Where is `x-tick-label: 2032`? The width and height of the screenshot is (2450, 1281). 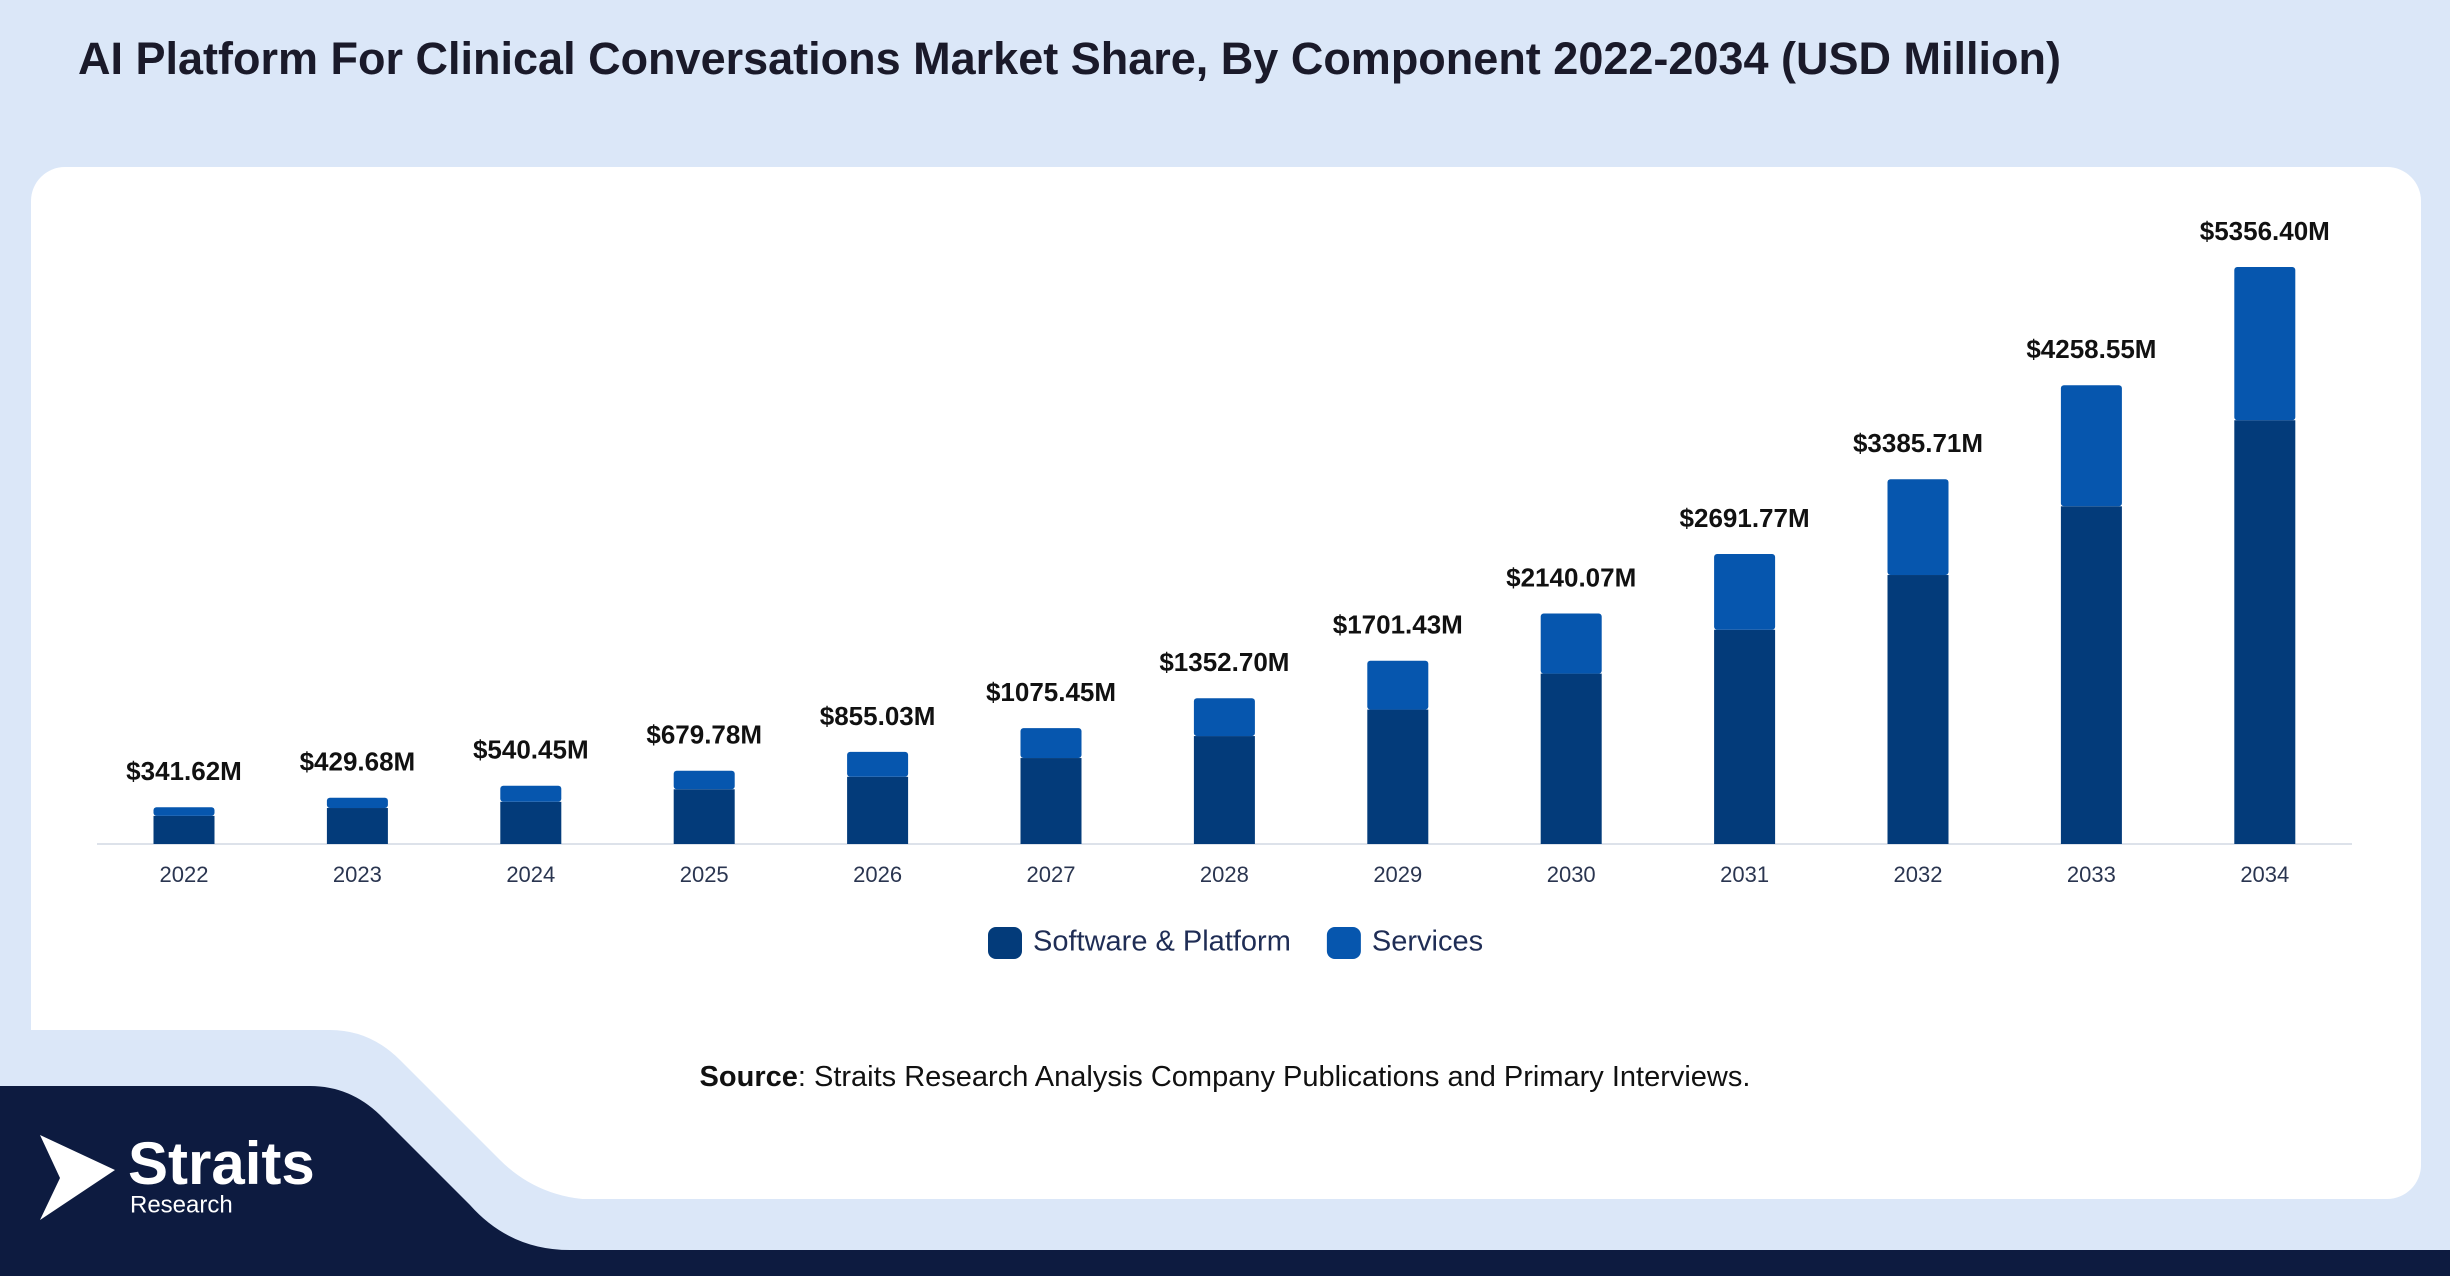 x-tick-label: 2032 is located at coordinates (1918, 874).